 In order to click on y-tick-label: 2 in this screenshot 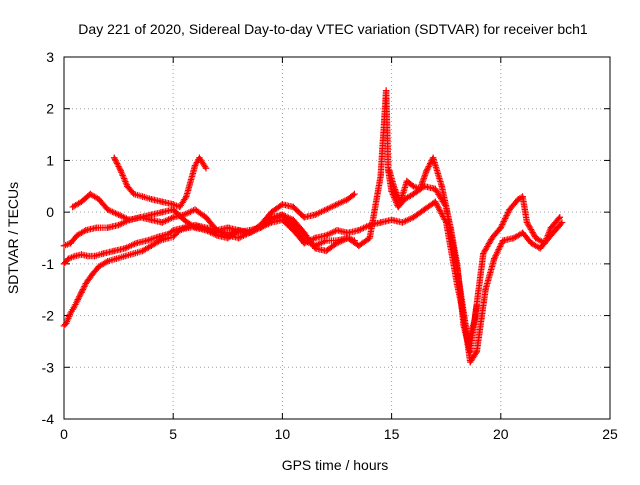, I will do `click(50, 109)`.